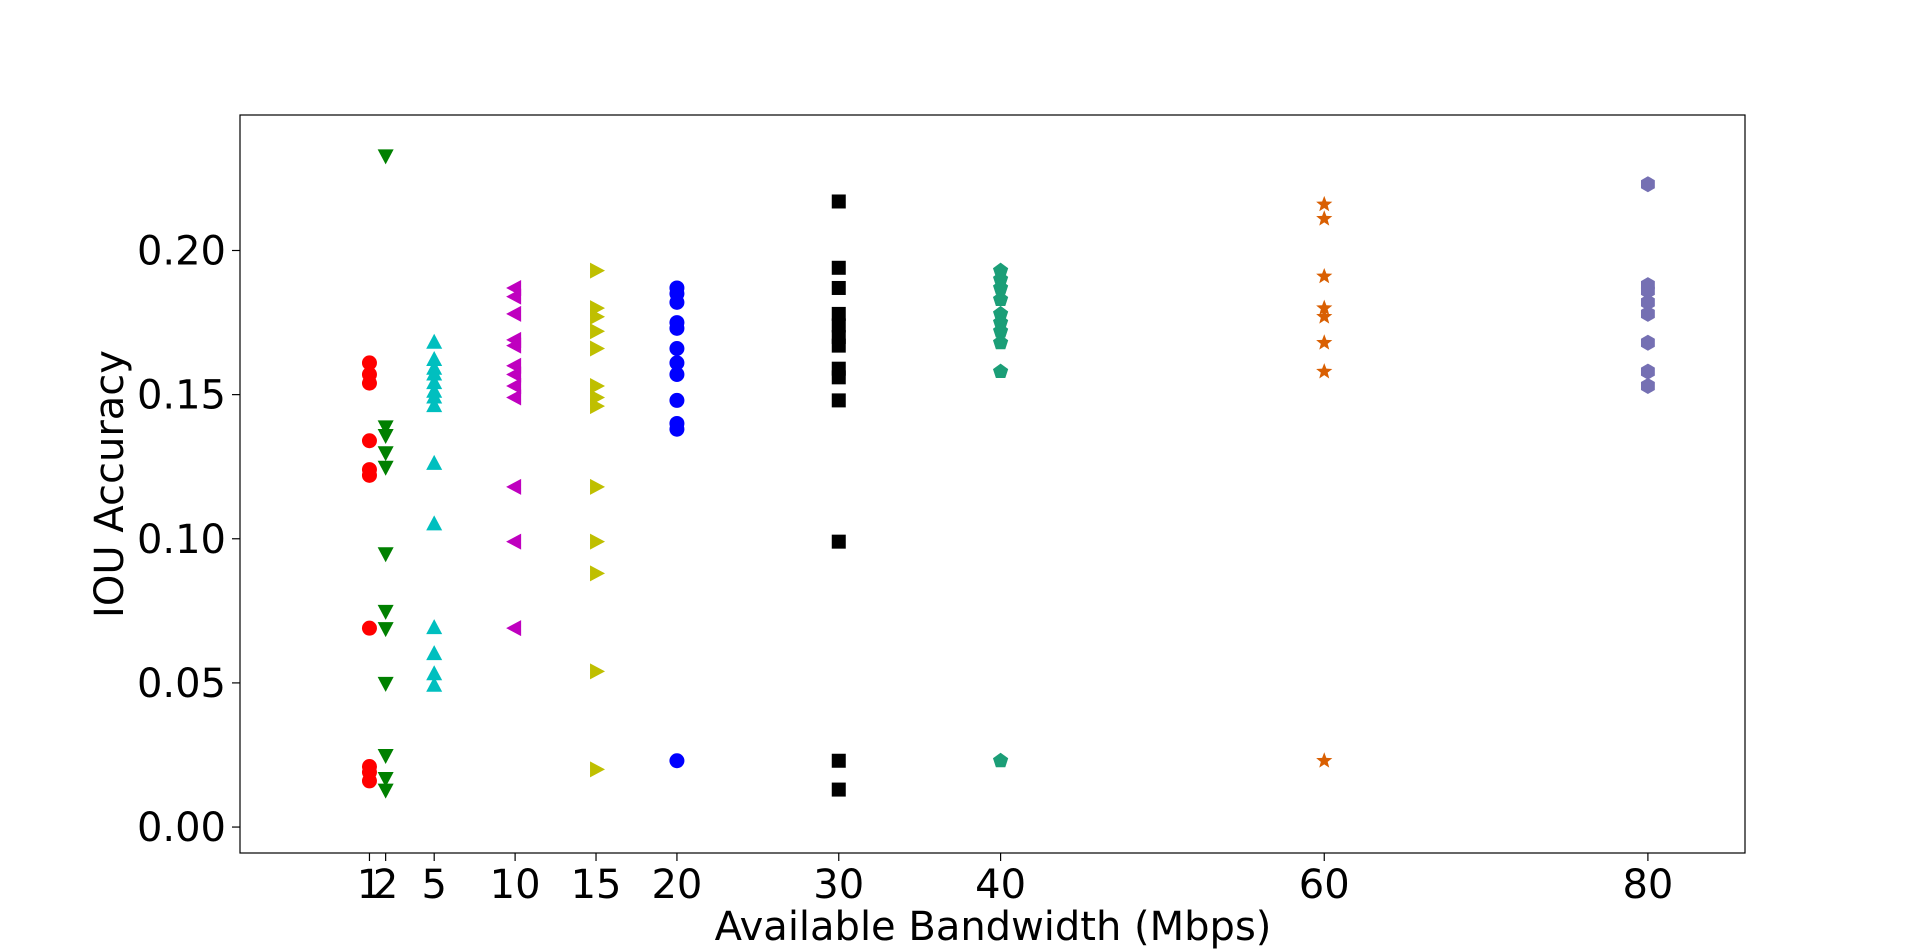  What do you see at coordinates (181, 828) in the screenshot?
I see `y-tick-label: 0.00` at bounding box center [181, 828].